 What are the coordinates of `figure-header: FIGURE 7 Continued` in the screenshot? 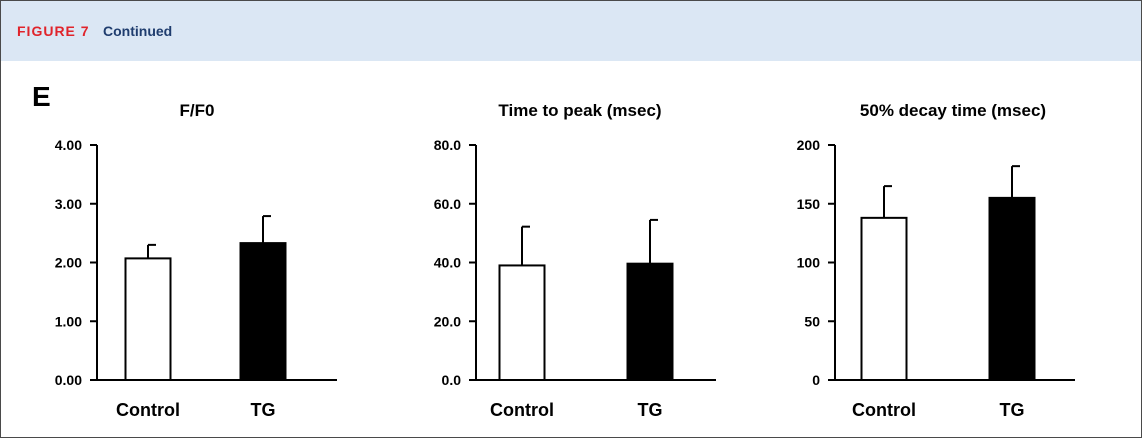 It's located at (571, 31).